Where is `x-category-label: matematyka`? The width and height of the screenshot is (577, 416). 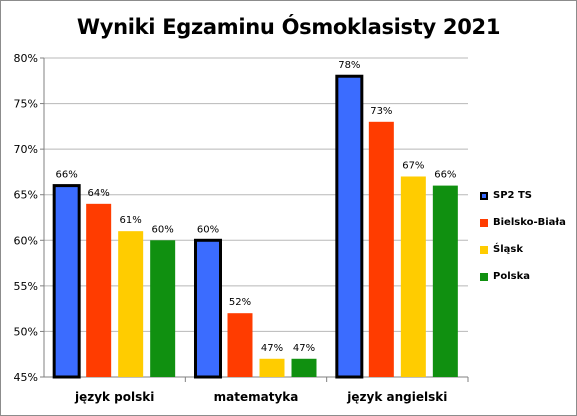 x-category-label: matematyka is located at coordinates (256, 397).